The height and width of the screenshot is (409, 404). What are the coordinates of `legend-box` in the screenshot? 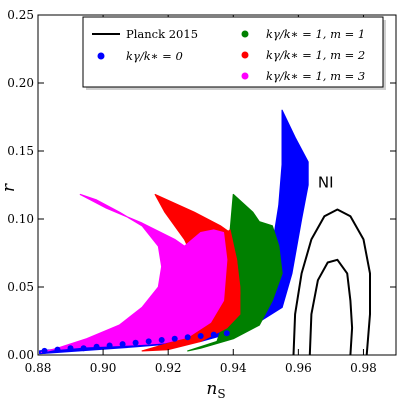 It's located at (233, 52).